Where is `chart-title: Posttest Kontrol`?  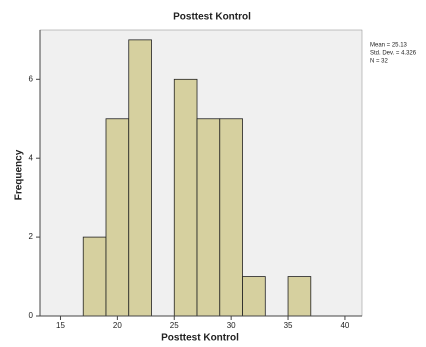 chart-title: Posttest Kontrol is located at coordinates (212, 17).